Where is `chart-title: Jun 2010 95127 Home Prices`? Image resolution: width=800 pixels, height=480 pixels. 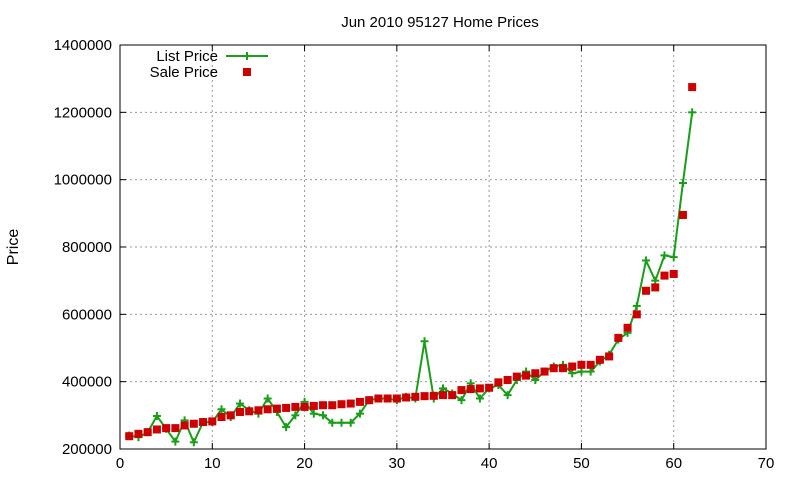 chart-title: Jun 2010 95127 Home Prices is located at coordinates (440, 22).